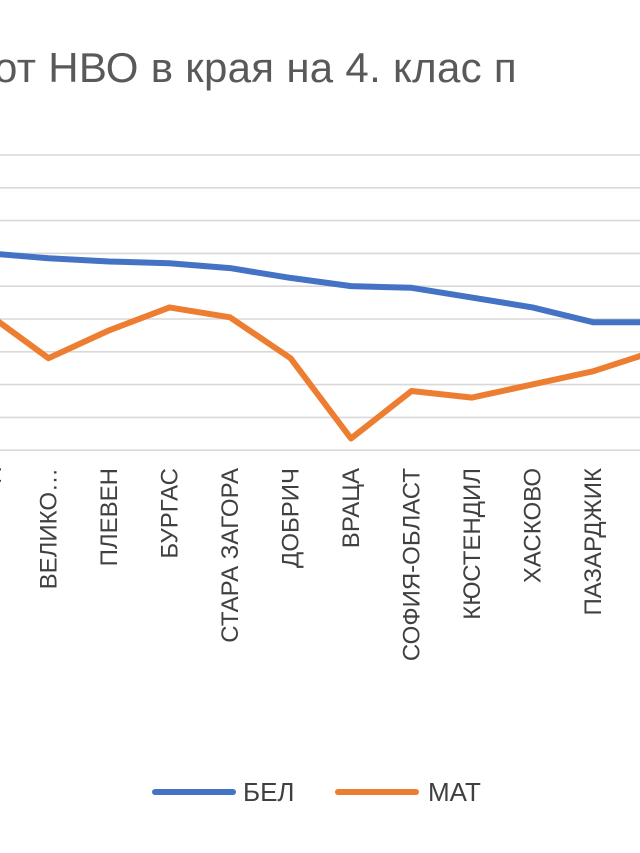  I want to click on x-tick-label: СОФИЯ-ОБЛАСТ, so click(412, 564).